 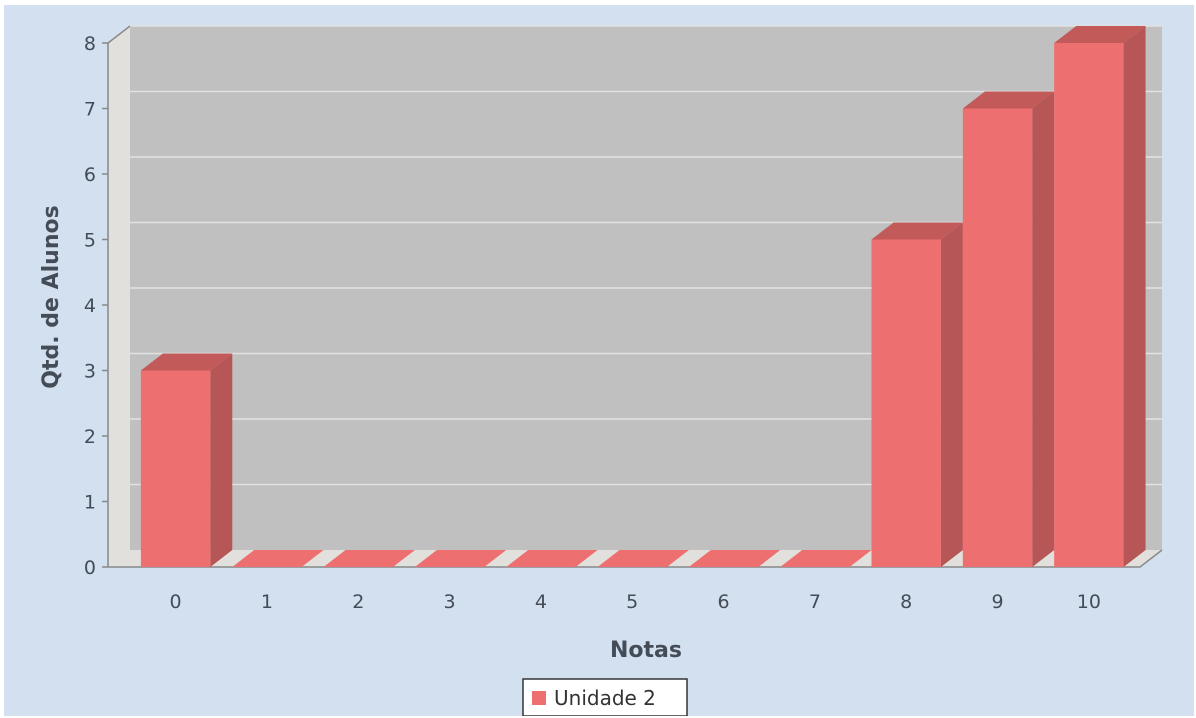 I want to click on y-tick-label: 8, so click(x=90, y=44).